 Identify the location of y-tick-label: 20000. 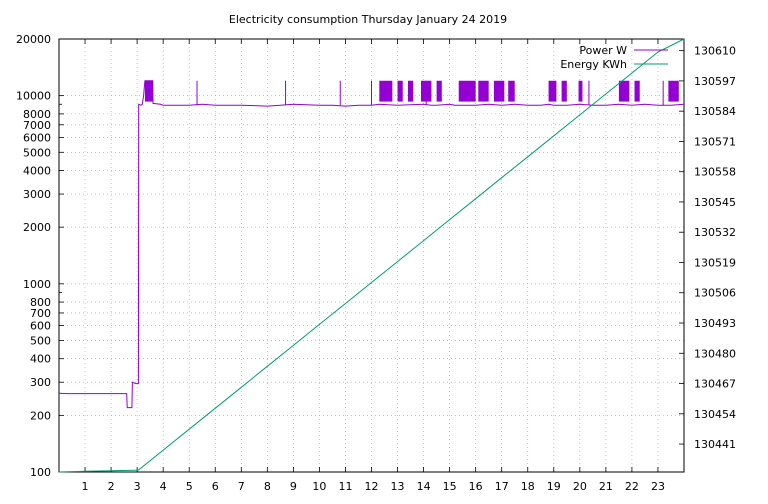
(33, 39).